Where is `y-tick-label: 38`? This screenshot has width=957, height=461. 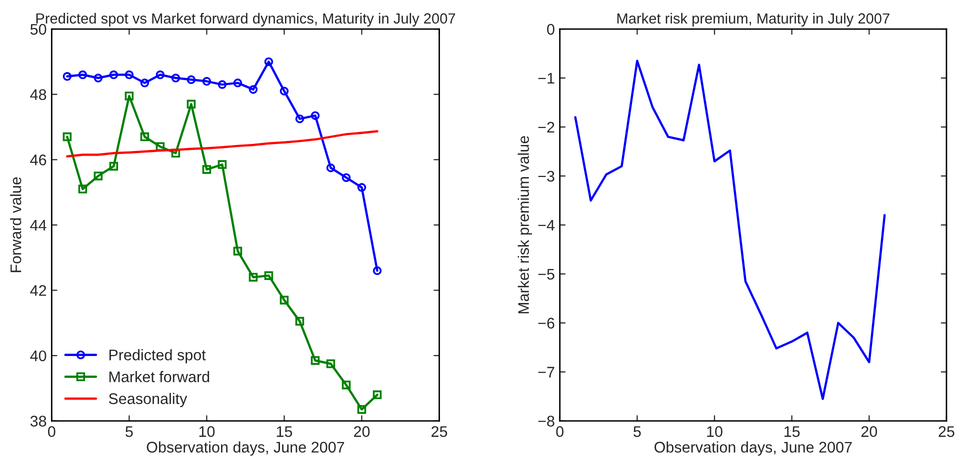 y-tick-label: 38 is located at coordinates (38, 421).